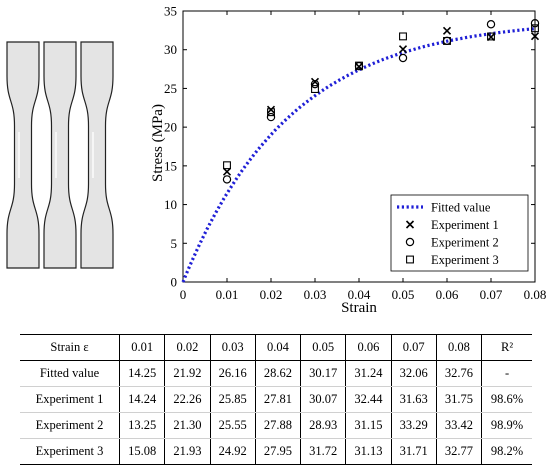 This screenshot has width=550, height=468. Describe the element at coordinates (323, 373) in the screenshot. I see `table-cell: 30.17` at that location.